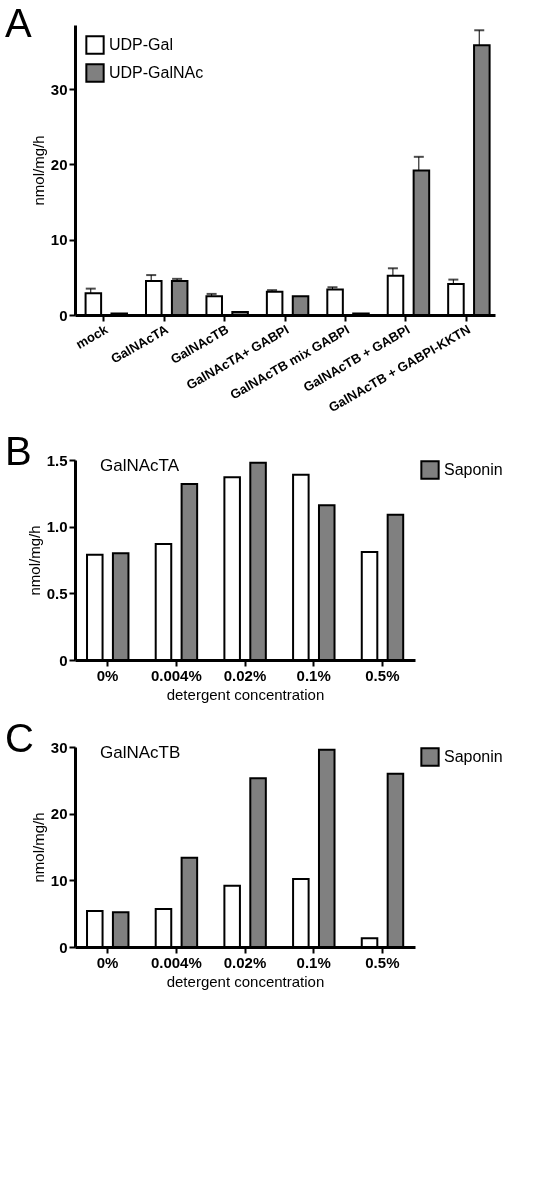 The width and height of the screenshot is (555, 1178). Describe the element at coordinates (57, 460) in the screenshot. I see `y-tick-label: 1.5` at that location.